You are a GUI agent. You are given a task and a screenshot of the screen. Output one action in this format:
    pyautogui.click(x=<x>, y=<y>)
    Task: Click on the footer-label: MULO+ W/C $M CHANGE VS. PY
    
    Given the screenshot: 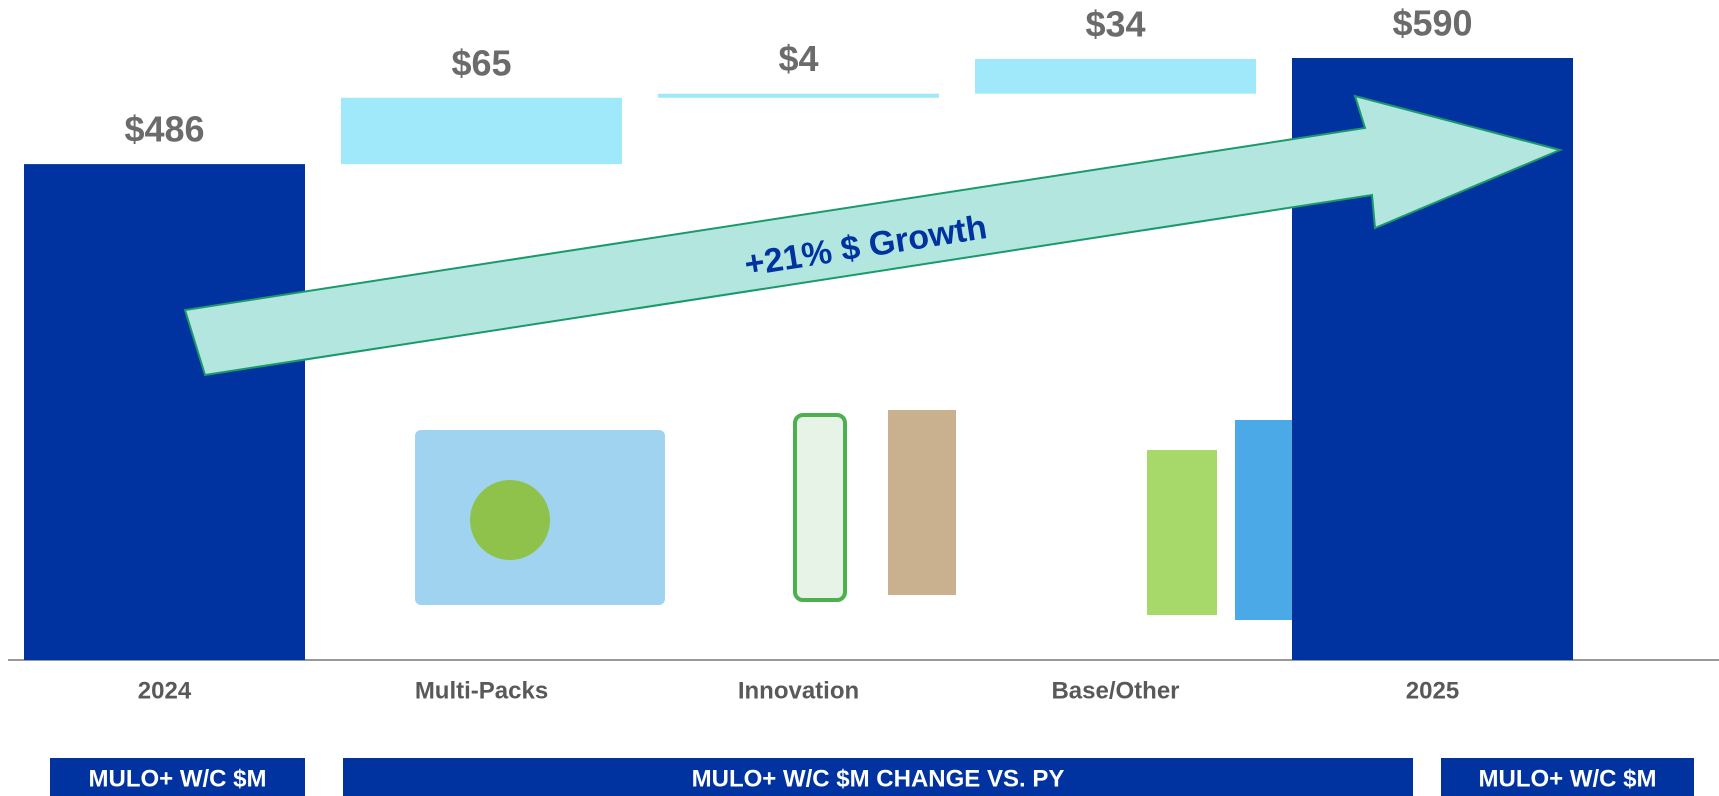 What is the action you would take?
    pyautogui.click(x=878, y=778)
    